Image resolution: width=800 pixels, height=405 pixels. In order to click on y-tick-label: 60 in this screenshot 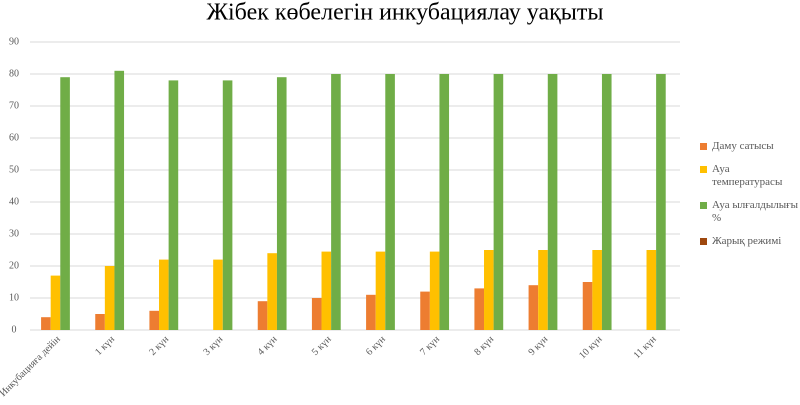, I will do `click(14, 137)`.